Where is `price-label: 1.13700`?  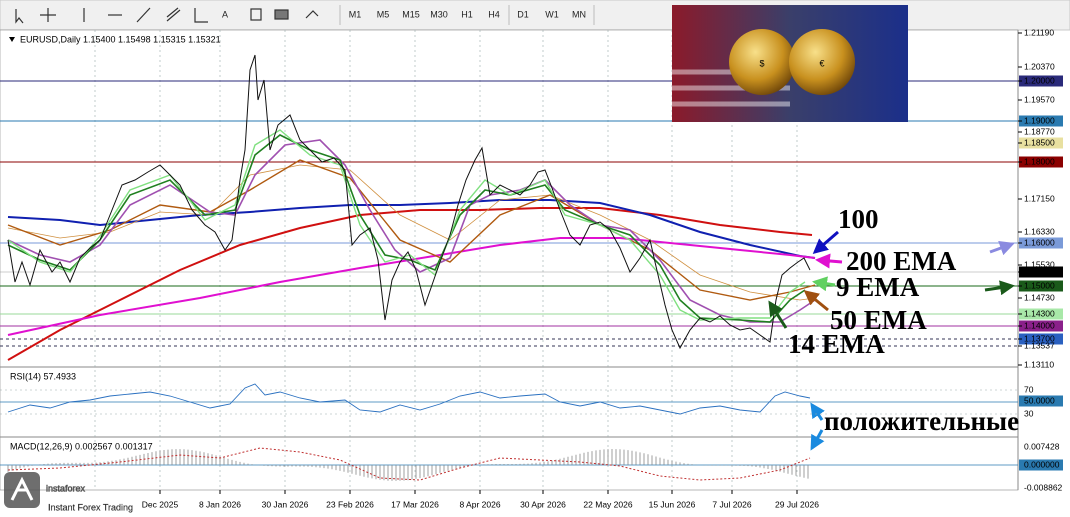 price-label: 1.13700 is located at coordinates (1039, 338).